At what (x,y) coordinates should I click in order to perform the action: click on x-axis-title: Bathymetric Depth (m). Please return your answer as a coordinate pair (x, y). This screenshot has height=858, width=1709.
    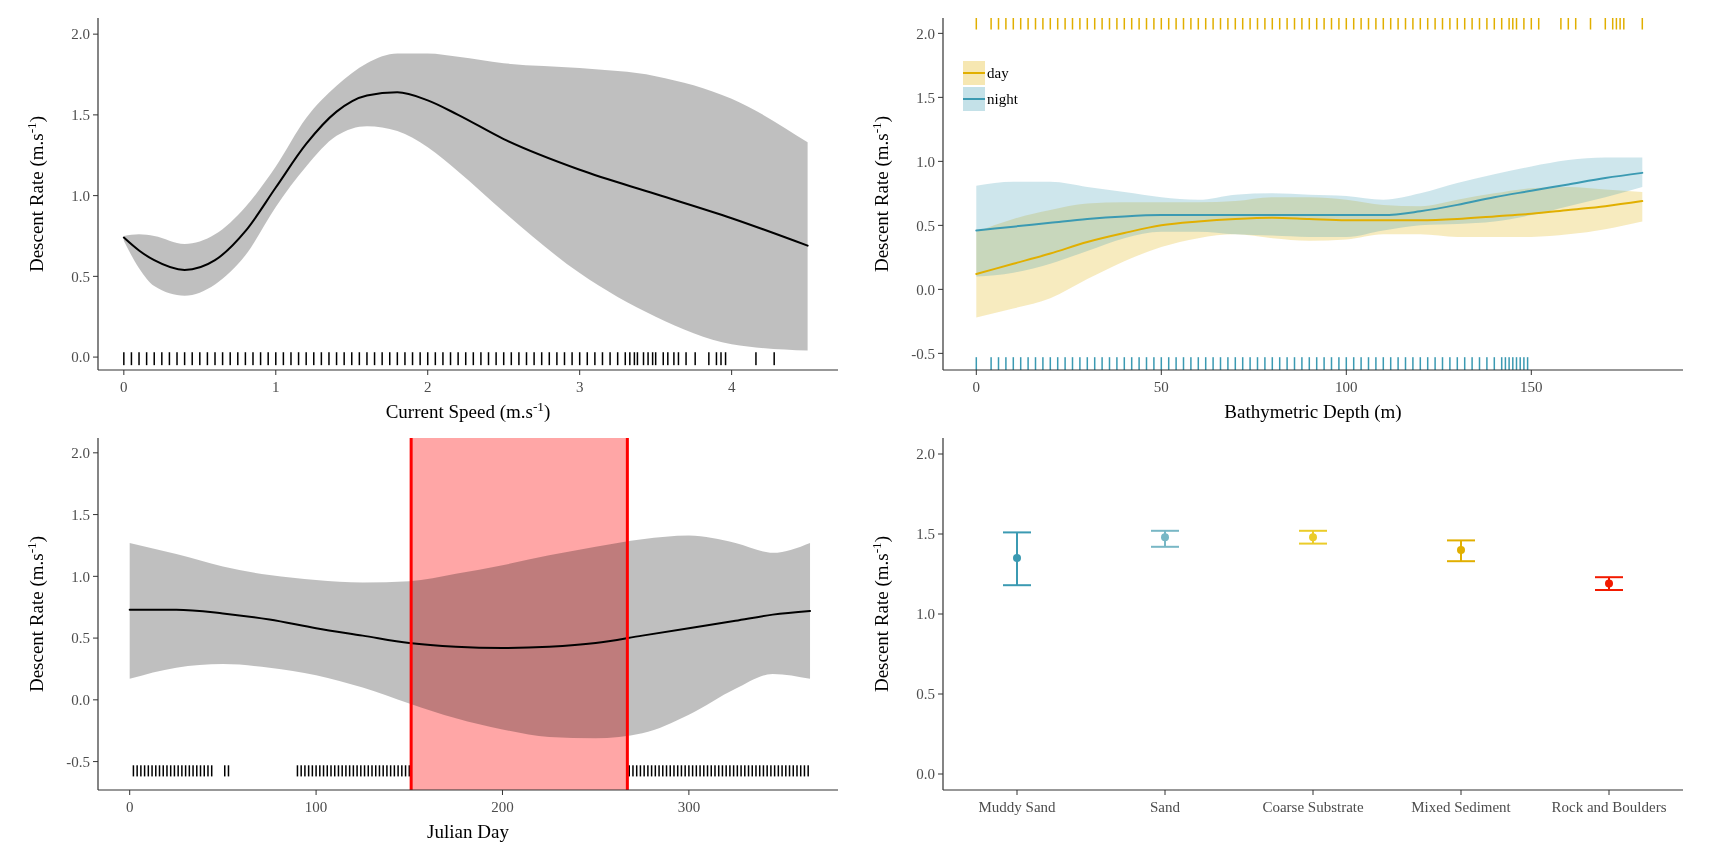
    Looking at the image, I should click on (1313, 412).